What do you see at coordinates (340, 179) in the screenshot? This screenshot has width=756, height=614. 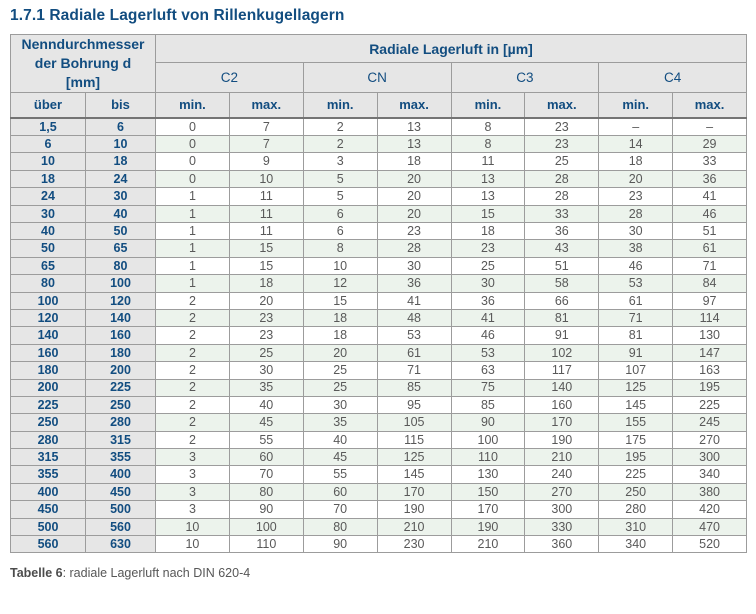 I see `cell-cn-min: 5` at bounding box center [340, 179].